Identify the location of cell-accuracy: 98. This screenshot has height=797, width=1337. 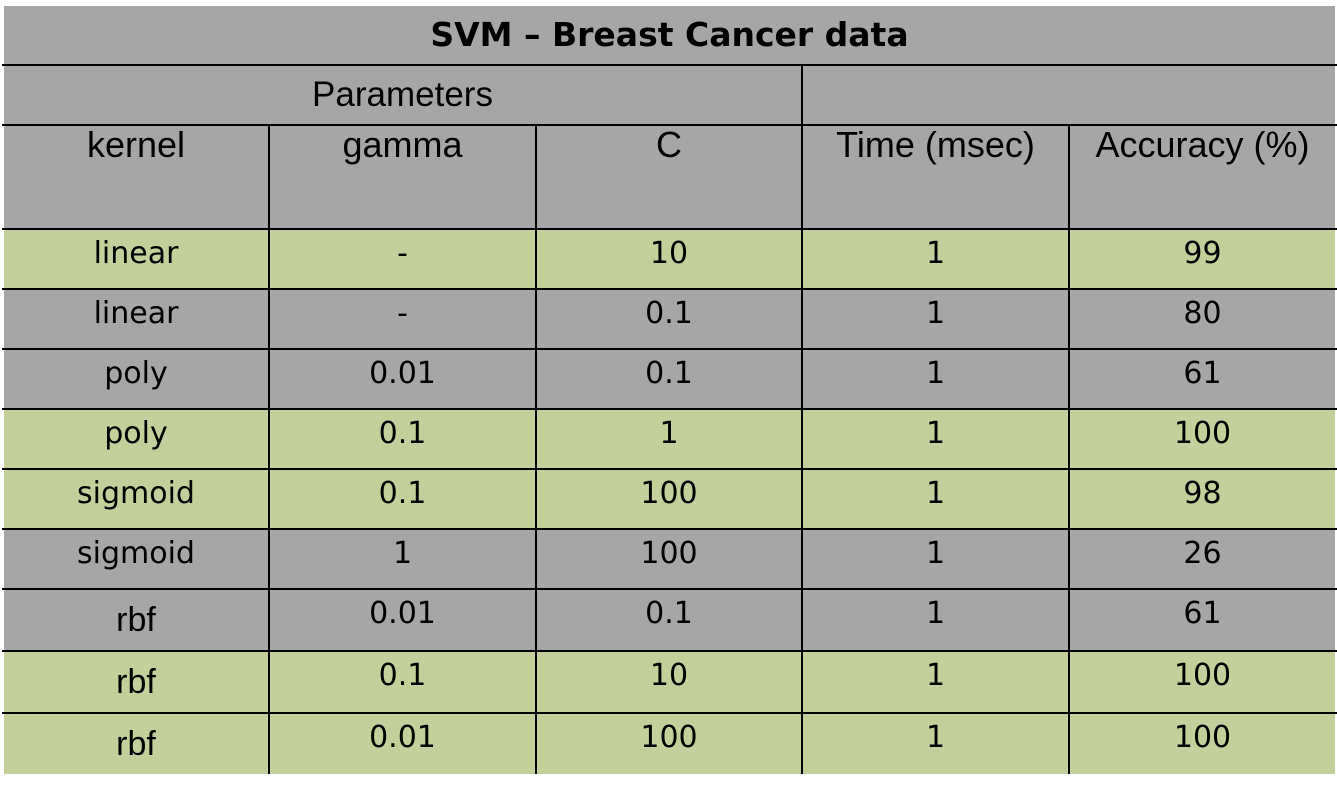
(1202, 499).